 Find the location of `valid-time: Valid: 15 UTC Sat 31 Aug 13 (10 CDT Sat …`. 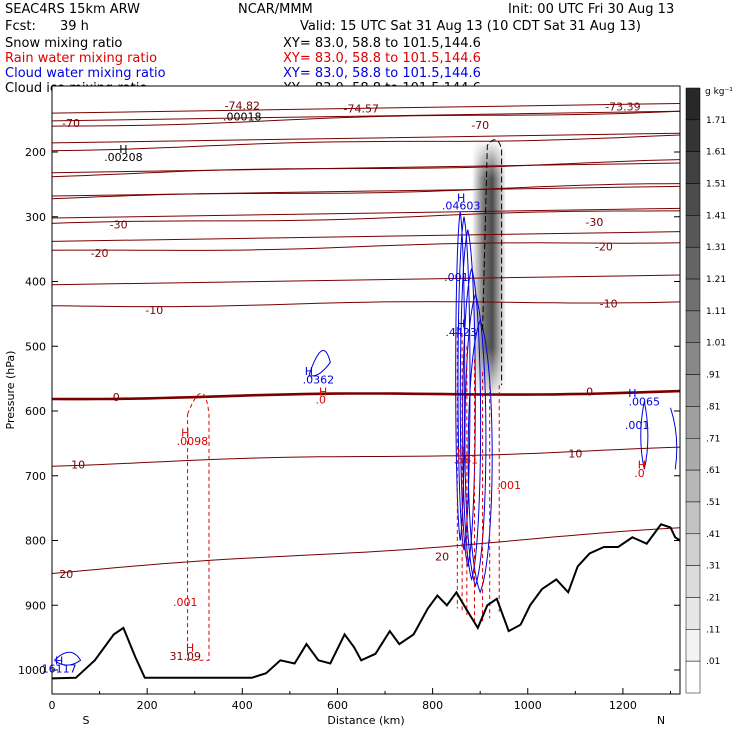

valid-time: Valid: 15 UTC Sat 31 Aug 13 (10 CDT Sat … is located at coordinates (470, 26).